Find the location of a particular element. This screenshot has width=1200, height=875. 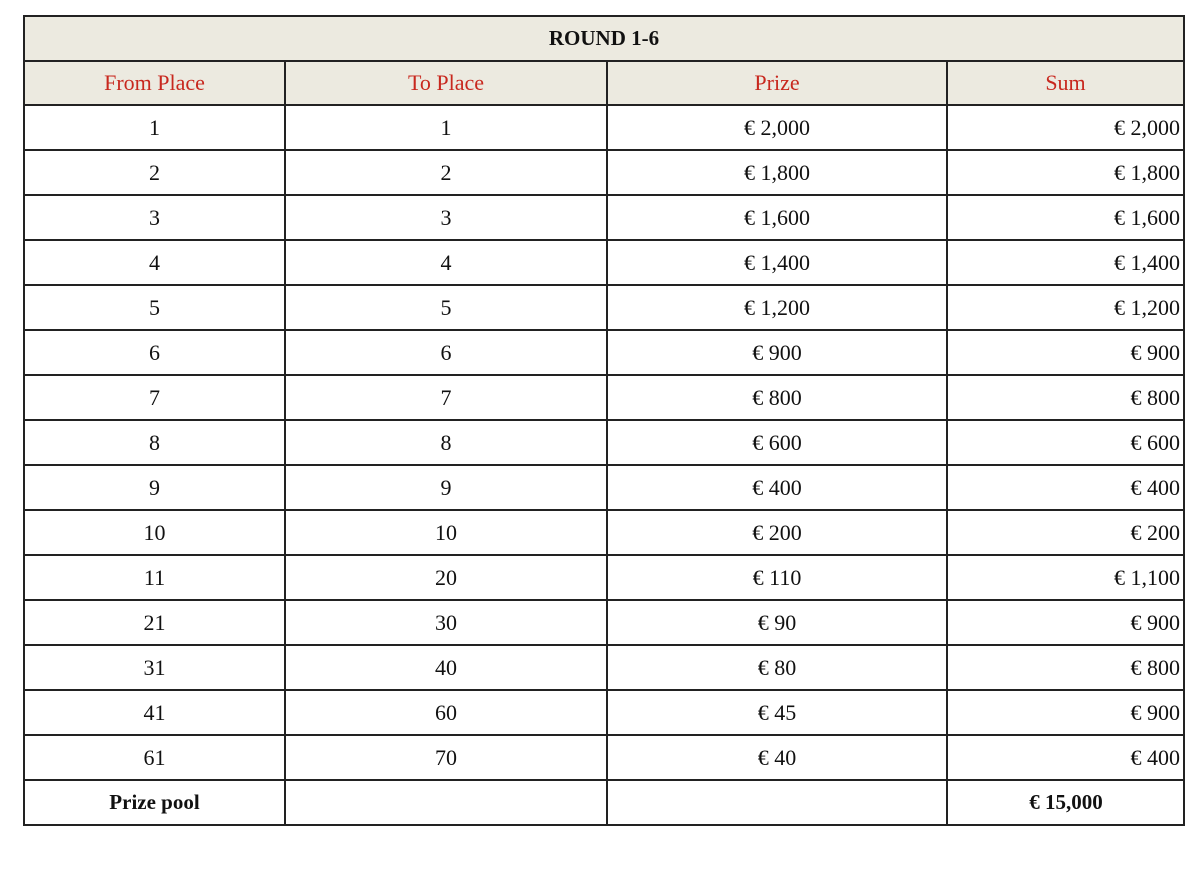

table-row: 2 2 € 1,800 € 1,800 is located at coordinates (604, 172).